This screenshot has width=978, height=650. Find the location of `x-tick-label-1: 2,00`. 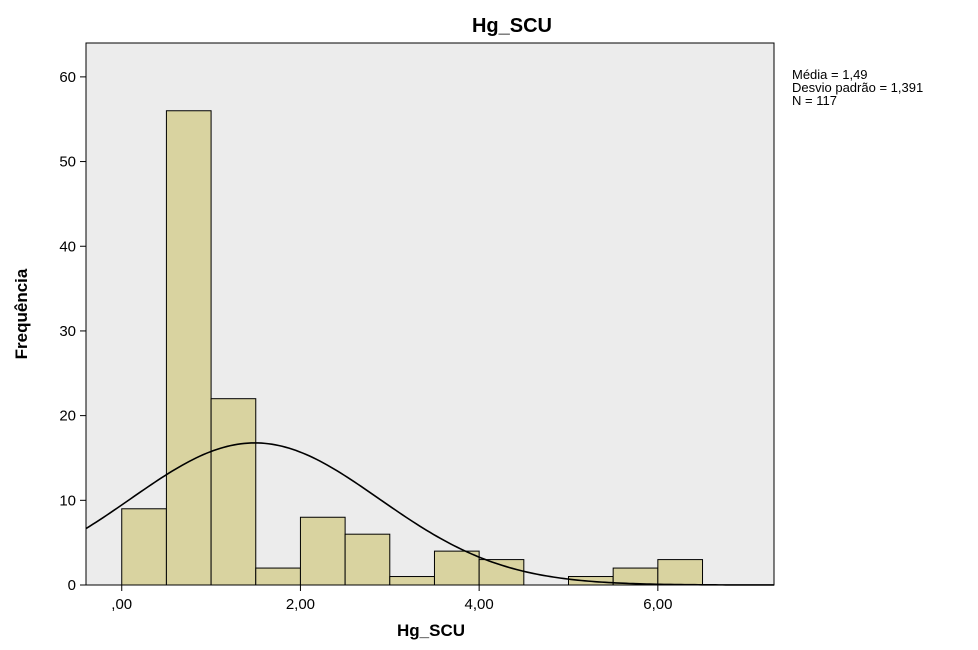

x-tick-label-1: 2,00 is located at coordinates (300, 604).